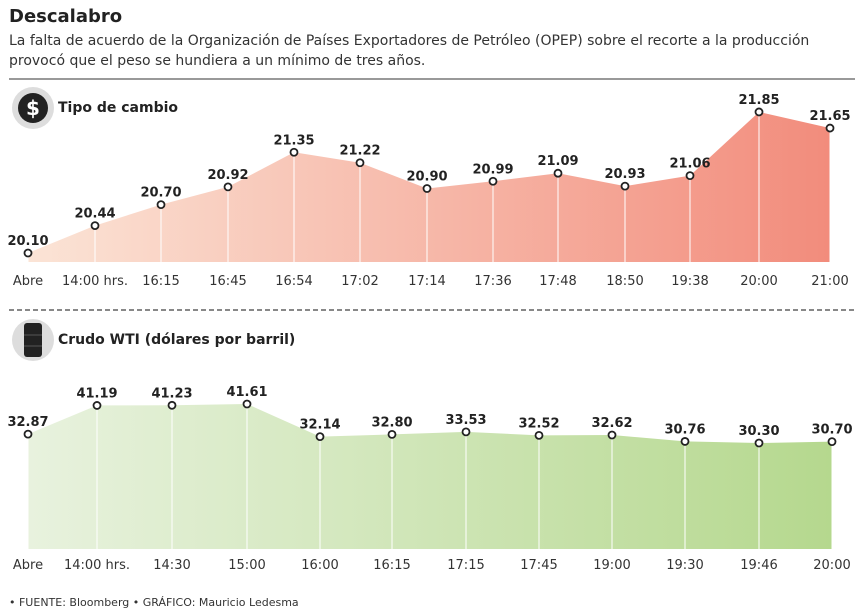 This screenshot has height=614, width=867. I want to click on x-tick-label: 15:00, so click(246, 565).